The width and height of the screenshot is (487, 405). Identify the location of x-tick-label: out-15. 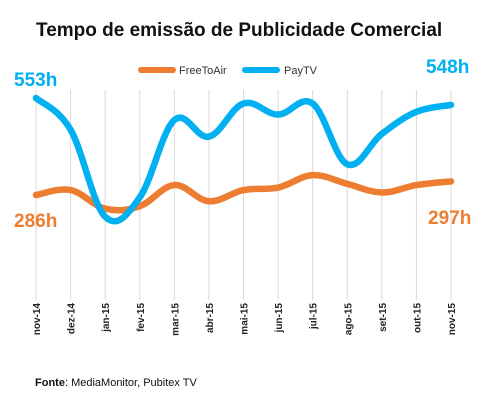
(417, 318).